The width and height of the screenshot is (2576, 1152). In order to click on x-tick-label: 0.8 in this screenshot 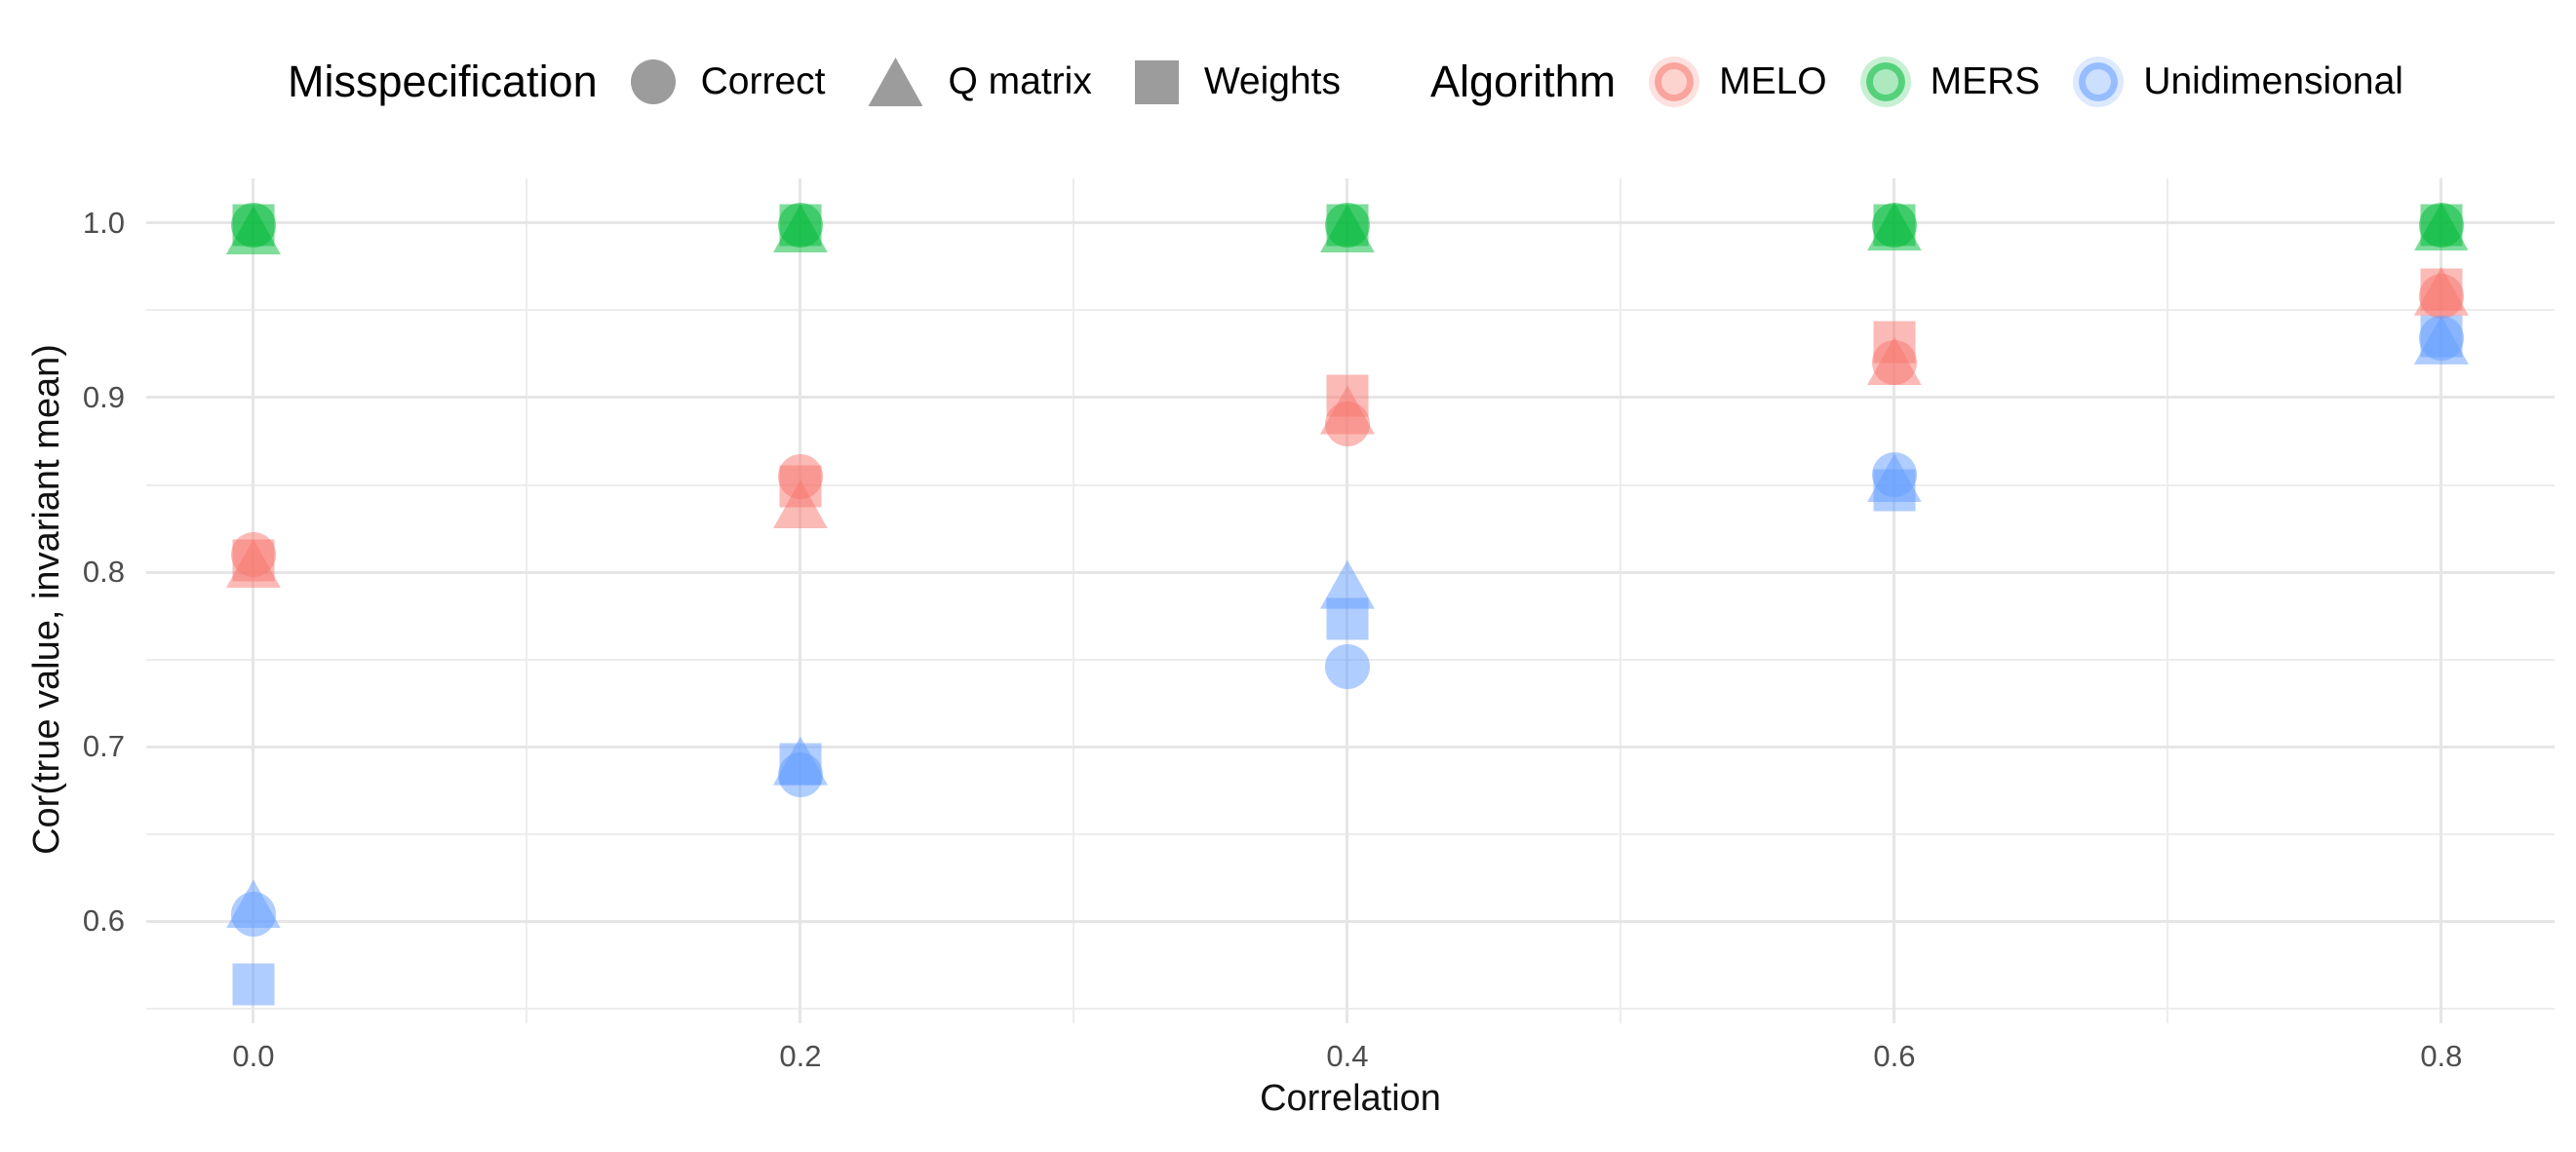, I will do `click(2441, 1056)`.